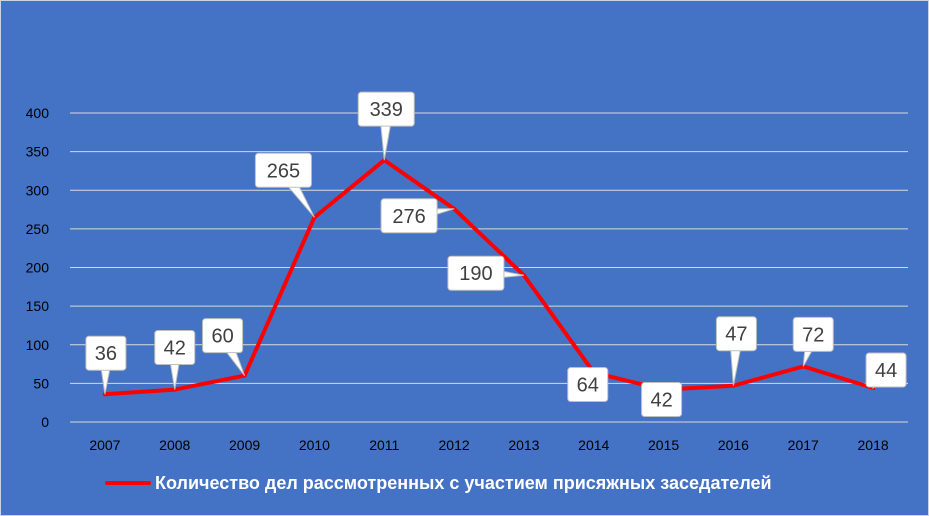 Image resolution: width=929 pixels, height=516 pixels. Describe the element at coordinates (523, 445) in the screenshot. I see `x-tick-label: 2013` at that location.